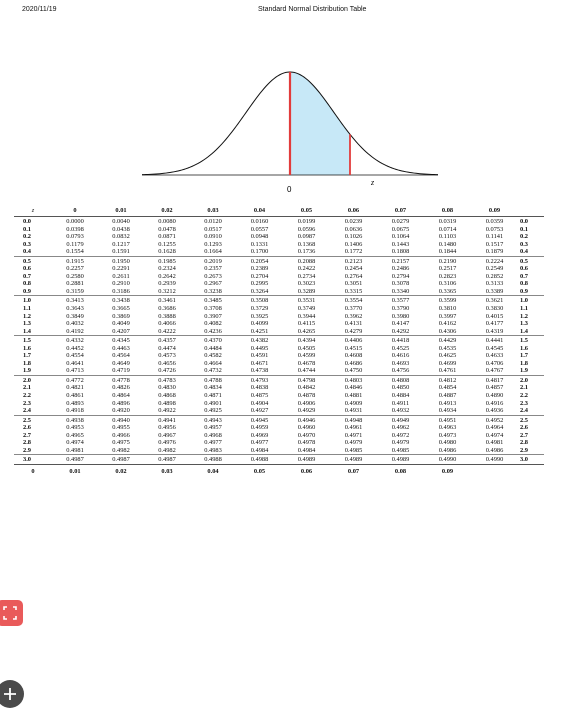 This screenshot has height=708, width=582. What do you see at coordinates (447, 348) in the screenshot?
I see `probability-cell: 0.4535` at bounding box center [447, 348].